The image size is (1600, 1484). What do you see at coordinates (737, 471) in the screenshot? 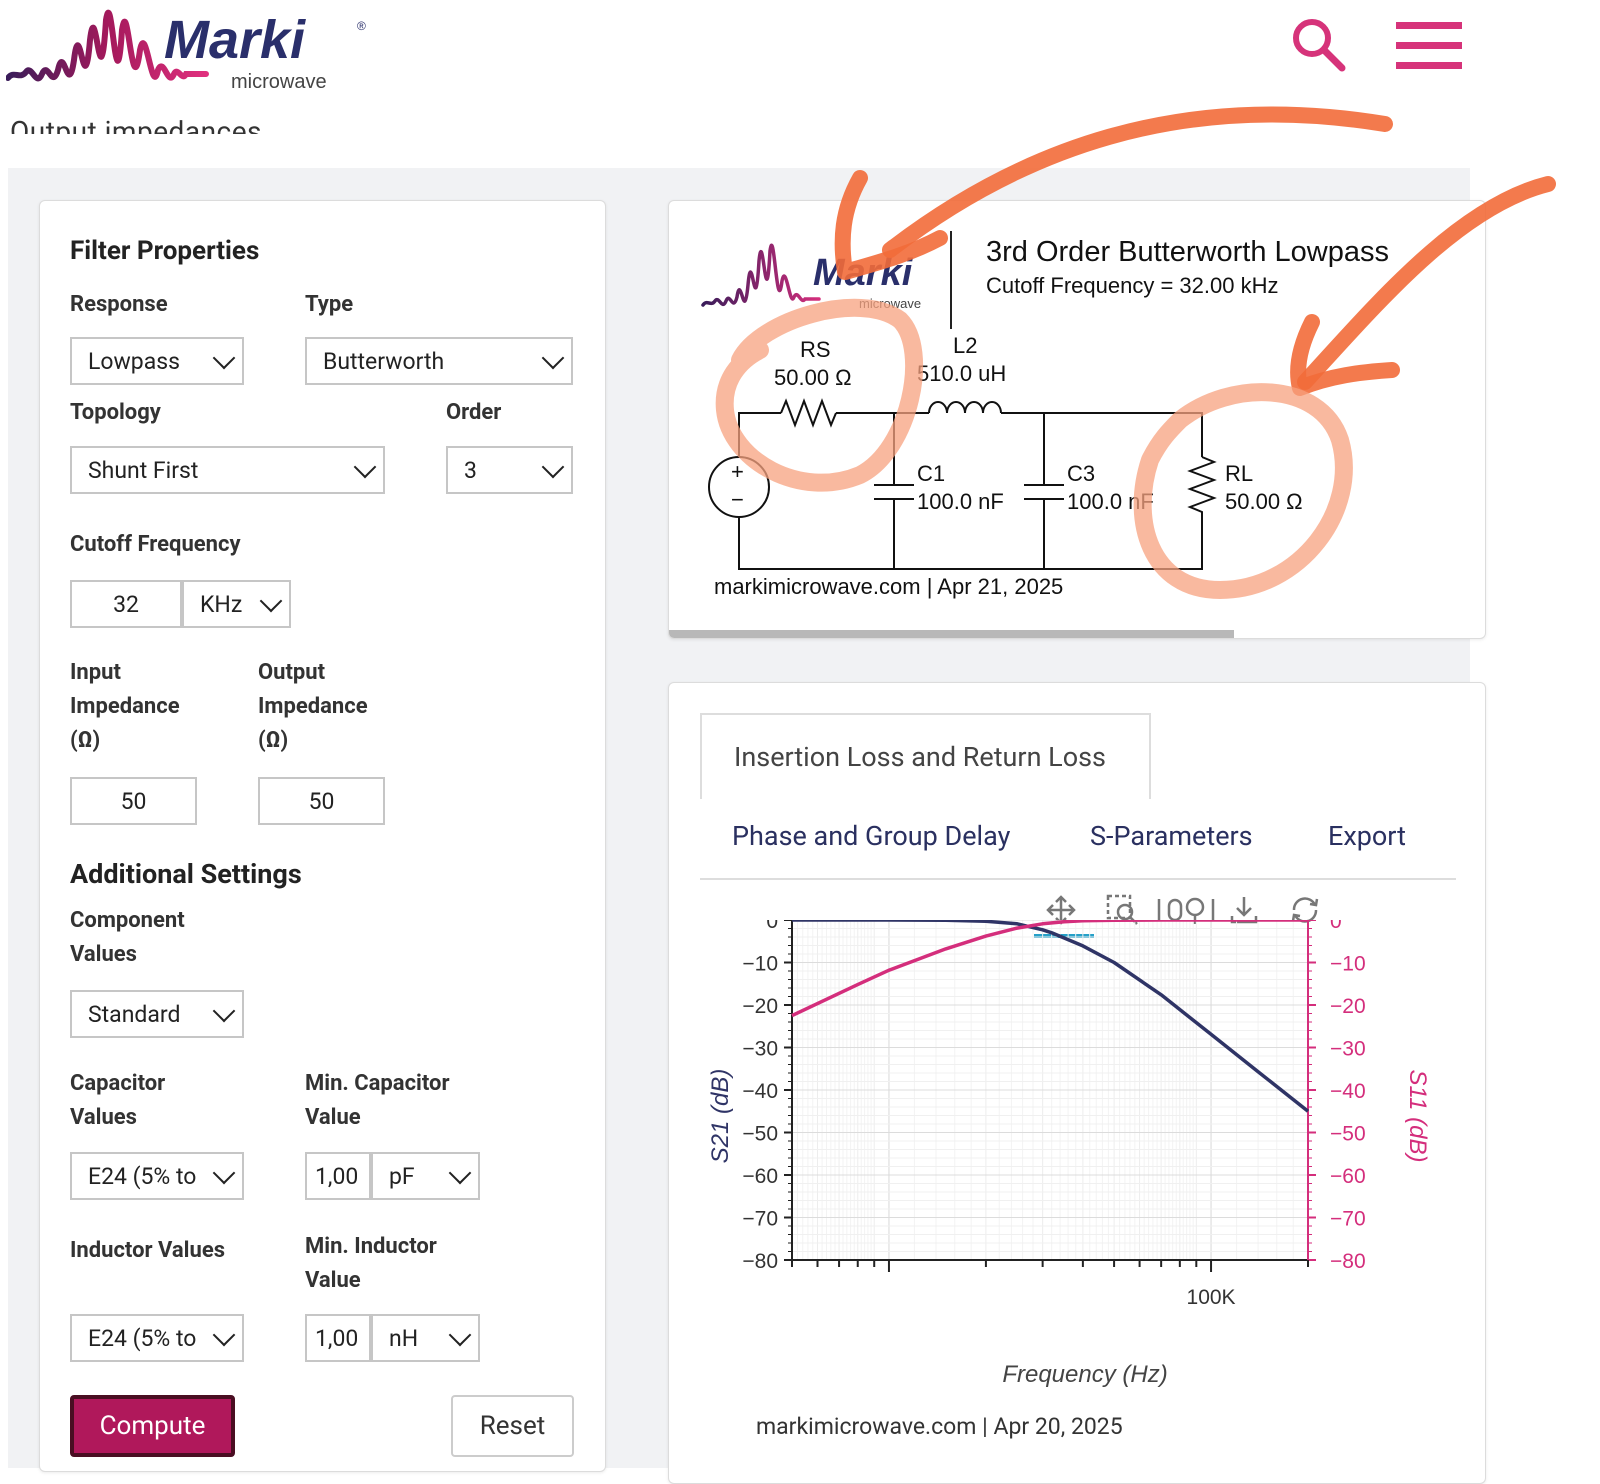
I see `source-plus: +` at bounding box center [737, 471].